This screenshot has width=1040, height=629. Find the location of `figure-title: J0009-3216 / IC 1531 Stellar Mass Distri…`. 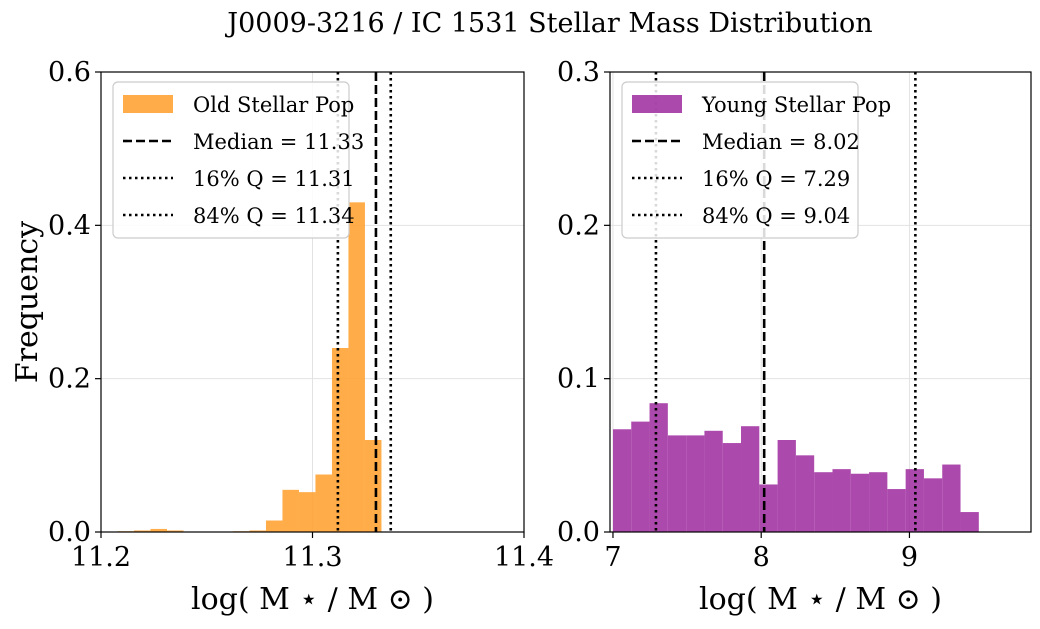

figure-title: J0009-3216 / IC 1531 Stellar Mass Distri… is located at coordinates (548, 23).